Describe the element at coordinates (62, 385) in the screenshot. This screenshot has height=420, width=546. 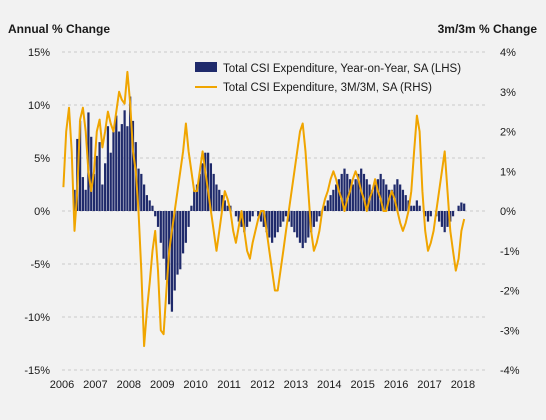
I see `x-tick-label: 2006` at that location.